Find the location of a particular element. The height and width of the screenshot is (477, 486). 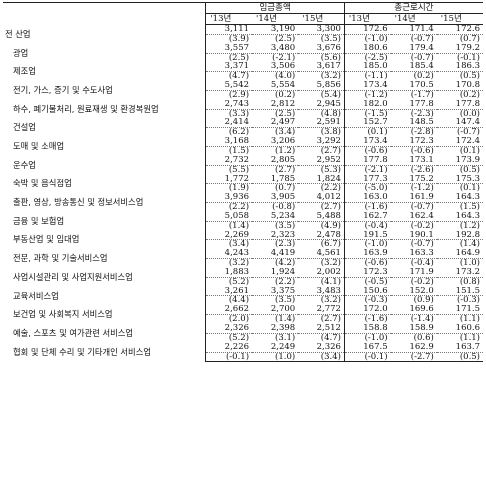

hours-value: 172.3 is located at coordinates (421, 142).